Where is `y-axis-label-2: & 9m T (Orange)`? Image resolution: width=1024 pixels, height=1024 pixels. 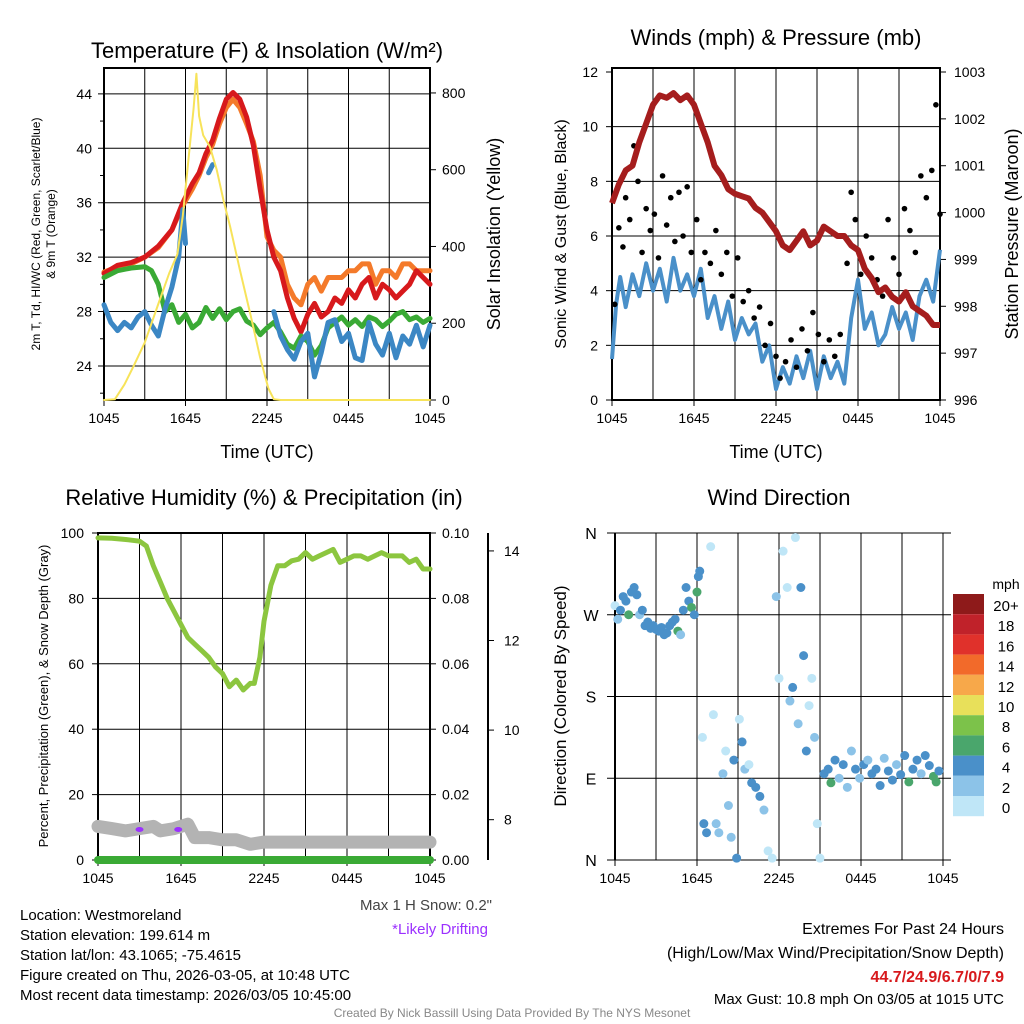
y-axis-label-2: & 9m T (Orange) is located at coordinates (51, 234).